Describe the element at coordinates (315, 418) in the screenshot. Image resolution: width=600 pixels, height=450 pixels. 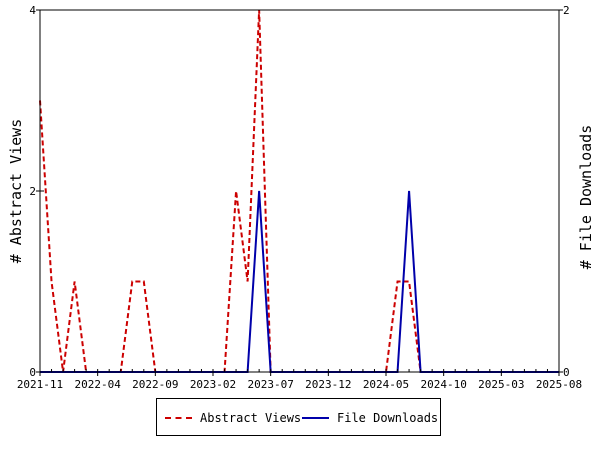
I see `legend-swatch-file-downloads` at that location.